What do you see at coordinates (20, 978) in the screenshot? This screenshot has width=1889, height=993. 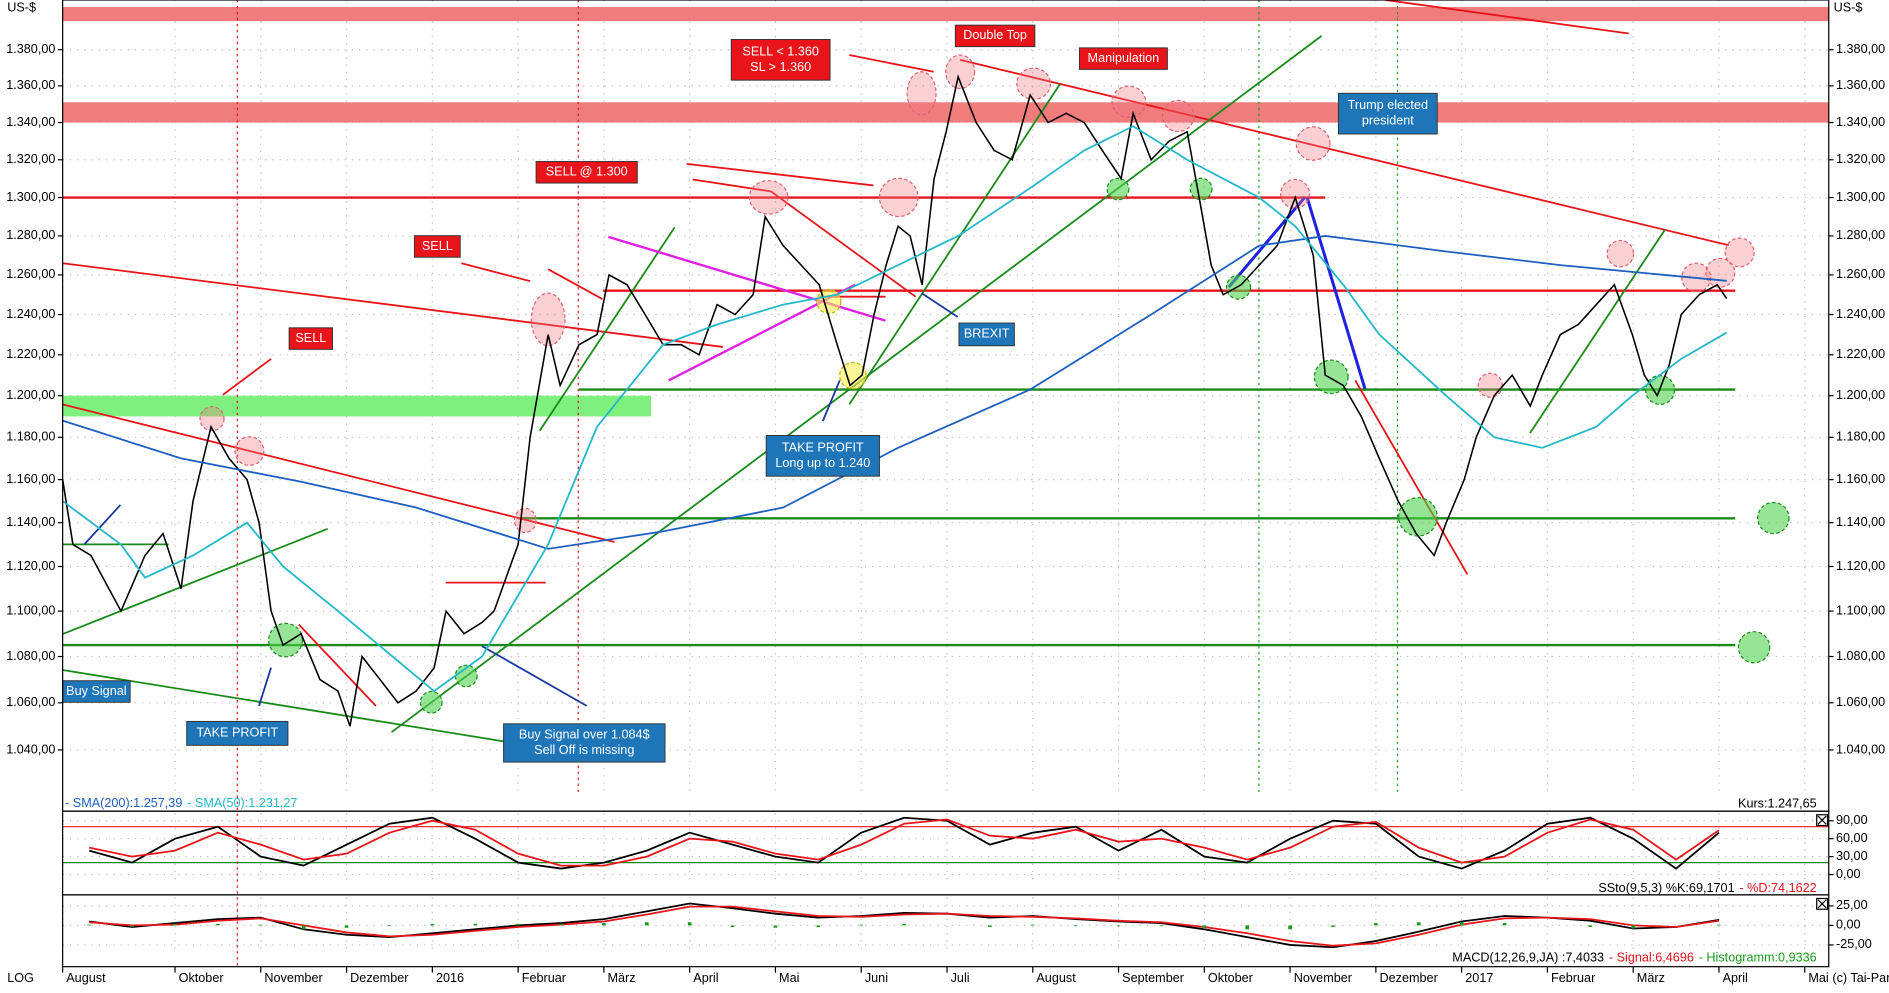 I see `scale-label: LOG` at bounding box center [20, 978].